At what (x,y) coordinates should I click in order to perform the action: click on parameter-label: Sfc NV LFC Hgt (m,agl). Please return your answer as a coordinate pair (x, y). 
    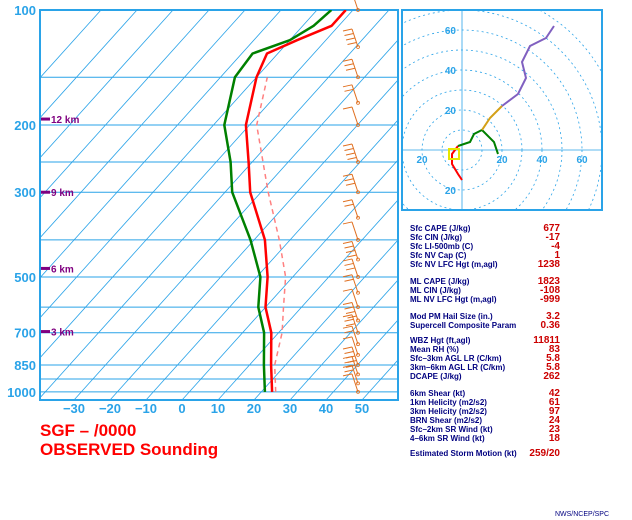
    Looking at the image, I should click on (454, 264).